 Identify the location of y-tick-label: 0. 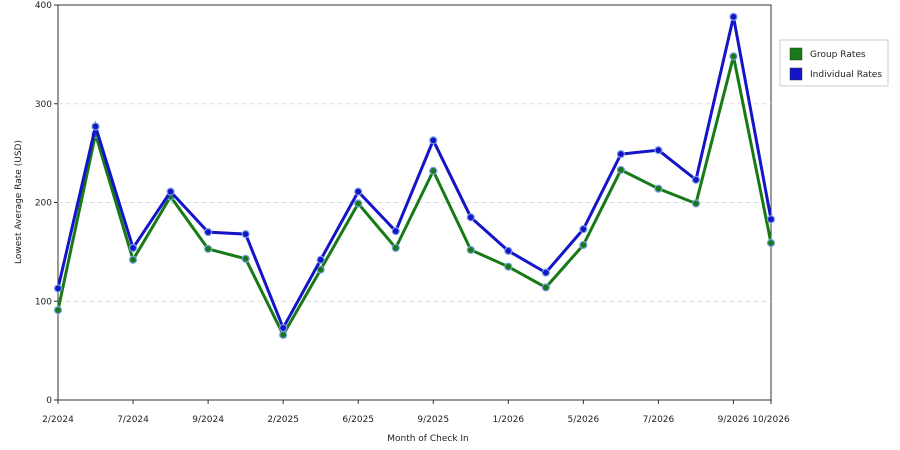
(49, 401).